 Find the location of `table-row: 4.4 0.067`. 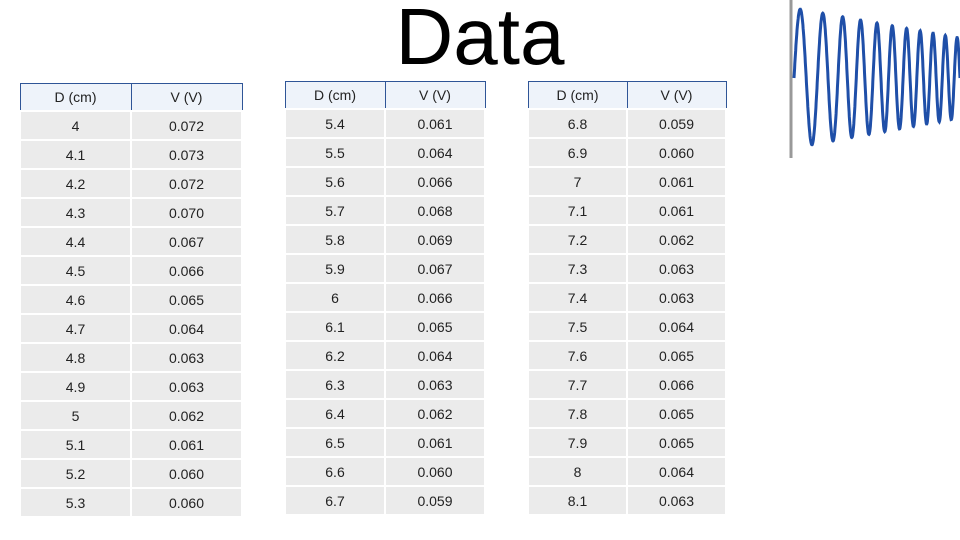

table-row: 4.4 0.067 is located at coordinates (131, 241).